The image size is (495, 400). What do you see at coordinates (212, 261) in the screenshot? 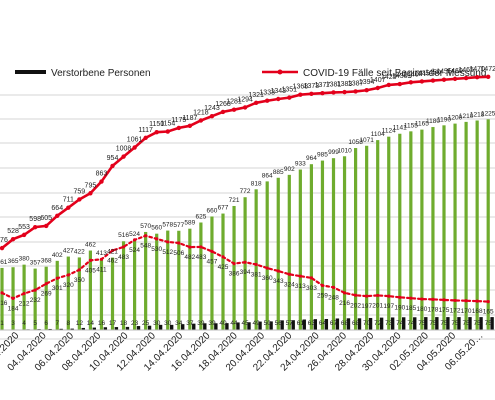
I see `dotted-label: 457` at bounding box center [212, 261].